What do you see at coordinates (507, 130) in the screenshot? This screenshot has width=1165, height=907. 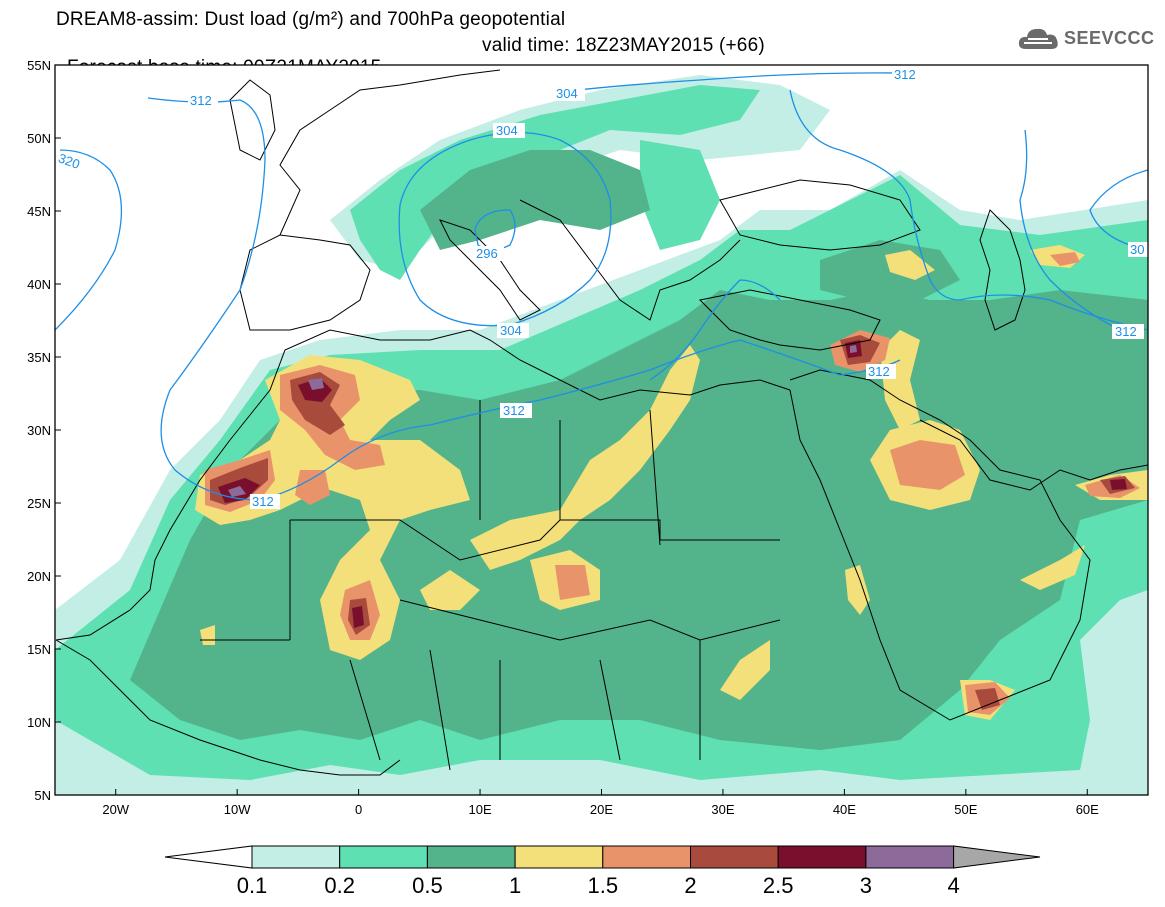 I see `contour-label-304-b: 304` at bounding box center [507, 130].